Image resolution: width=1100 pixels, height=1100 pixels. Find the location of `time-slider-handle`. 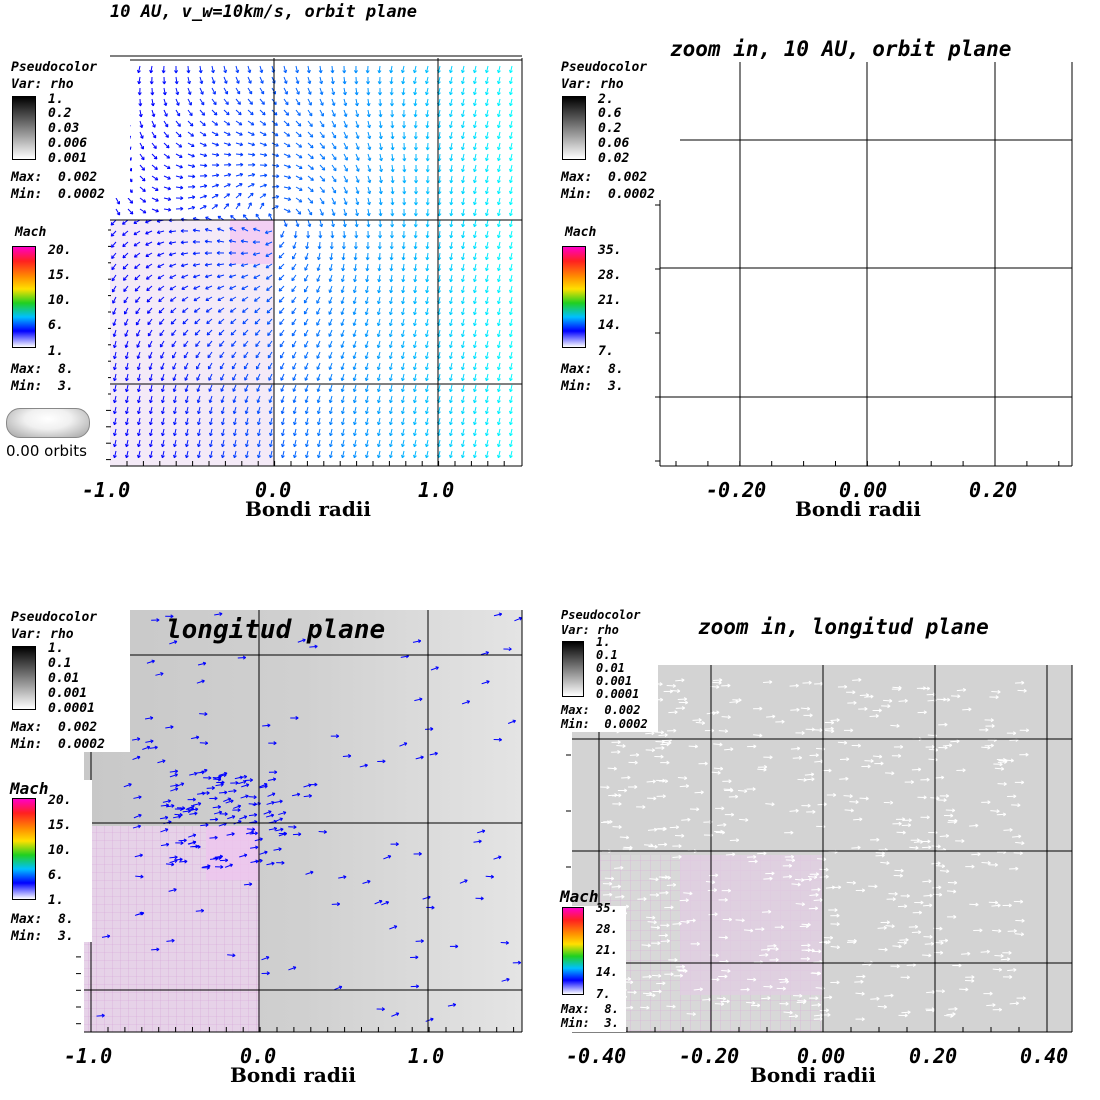

time-slider-handle is located at coordinates (48, 423).